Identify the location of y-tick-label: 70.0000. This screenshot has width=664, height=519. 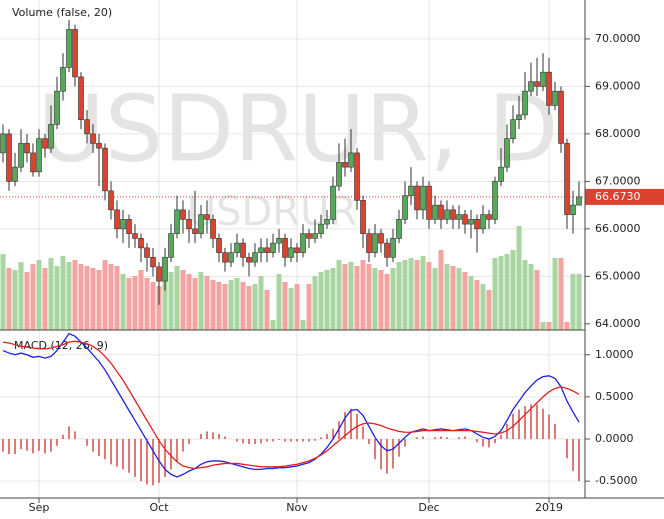
(618, 38).